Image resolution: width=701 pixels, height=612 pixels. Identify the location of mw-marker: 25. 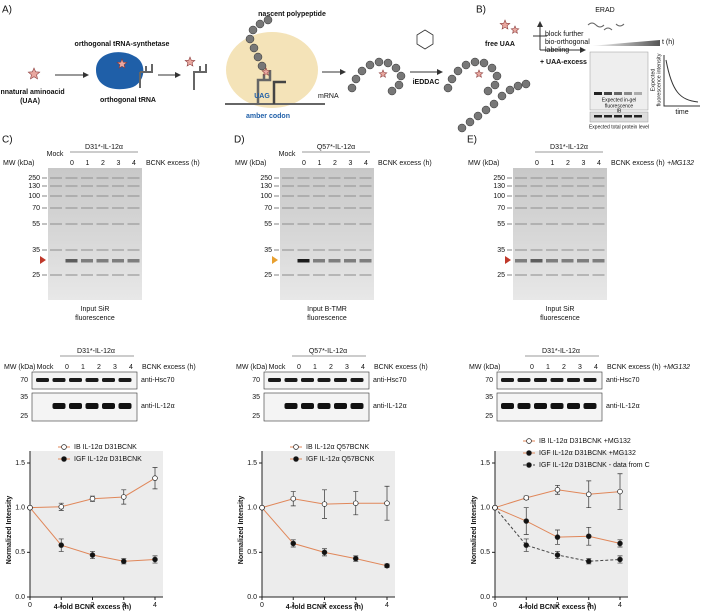
(24, 416).